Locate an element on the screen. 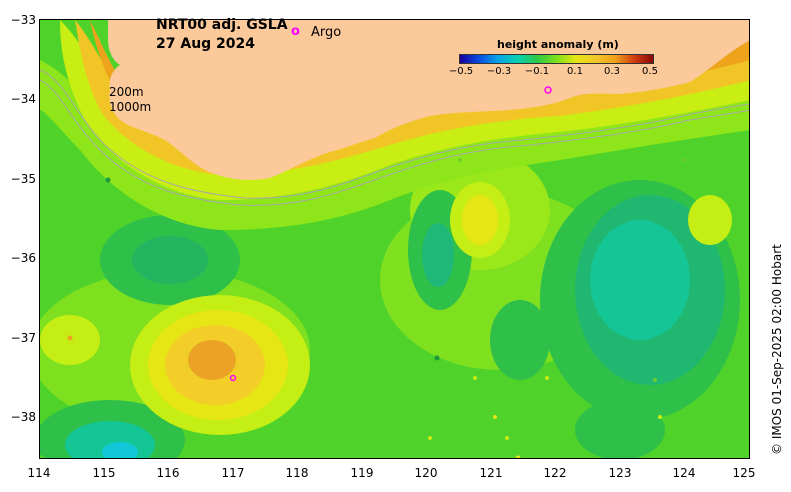 This screenshot has height=492, width=791. y-tick-label: −35 is located at coordinates (23, 179).